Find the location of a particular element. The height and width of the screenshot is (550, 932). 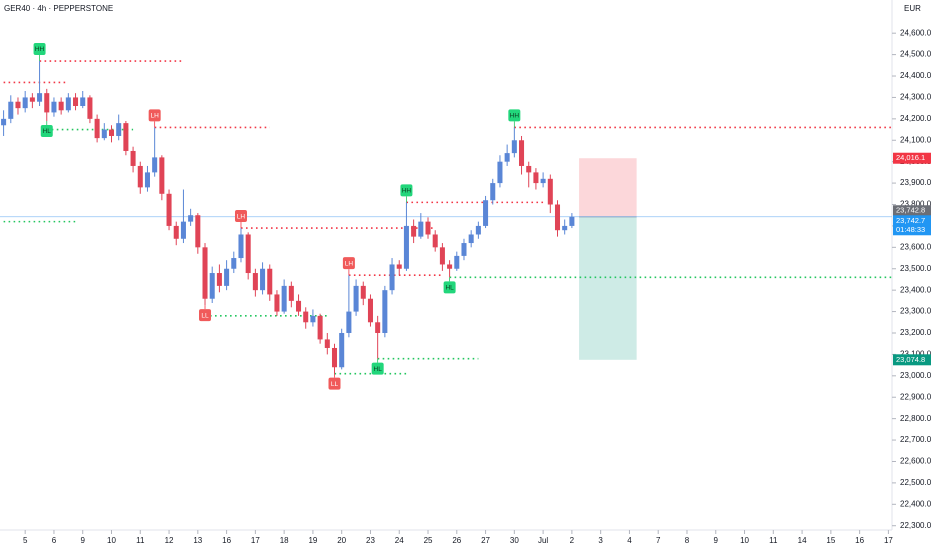

y-tick-label: 24,100.0 is located at coordinates (916, 139).